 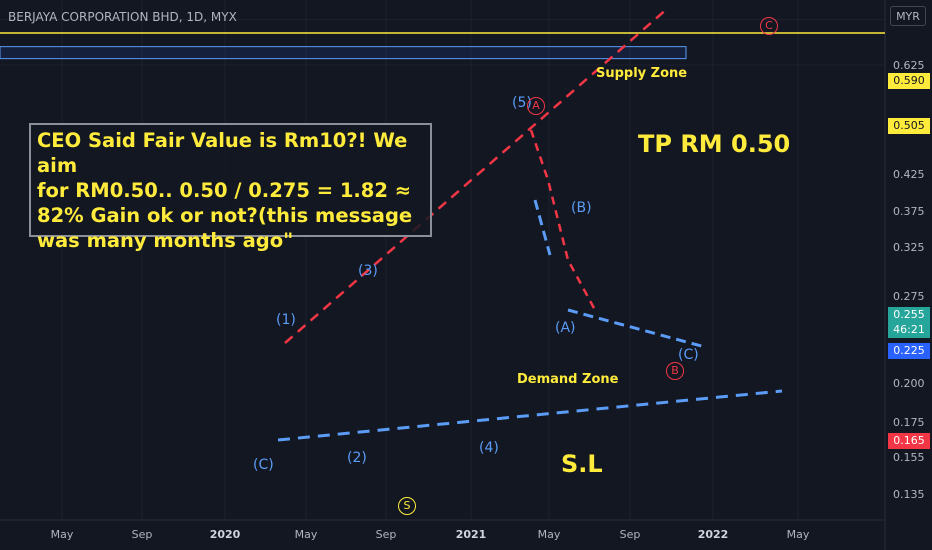 I want to click on symbol-title: BERJAYA CORPORATION BHD, 1D, MYX, so click(x=122, y=17).